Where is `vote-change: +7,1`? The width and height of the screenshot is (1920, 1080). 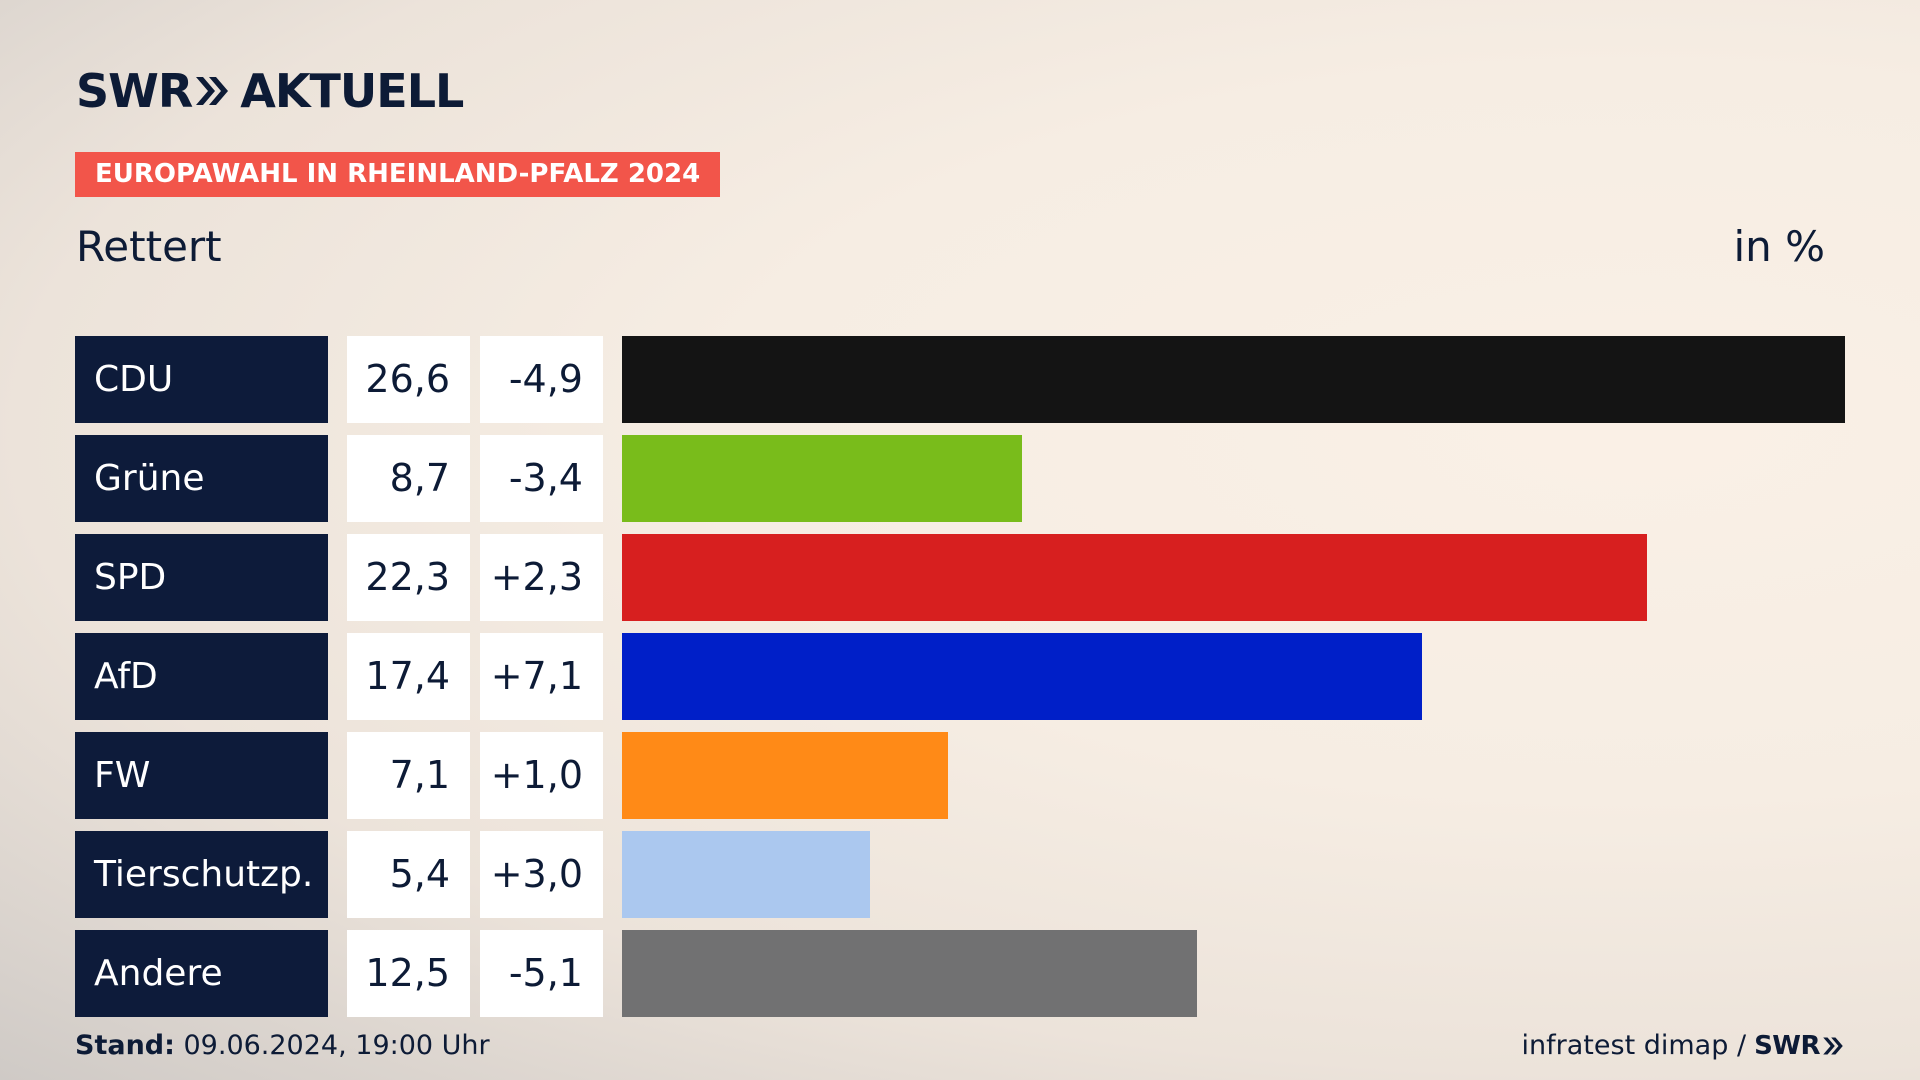 vote-change: +7,1 is located at coordinates (541, 676).